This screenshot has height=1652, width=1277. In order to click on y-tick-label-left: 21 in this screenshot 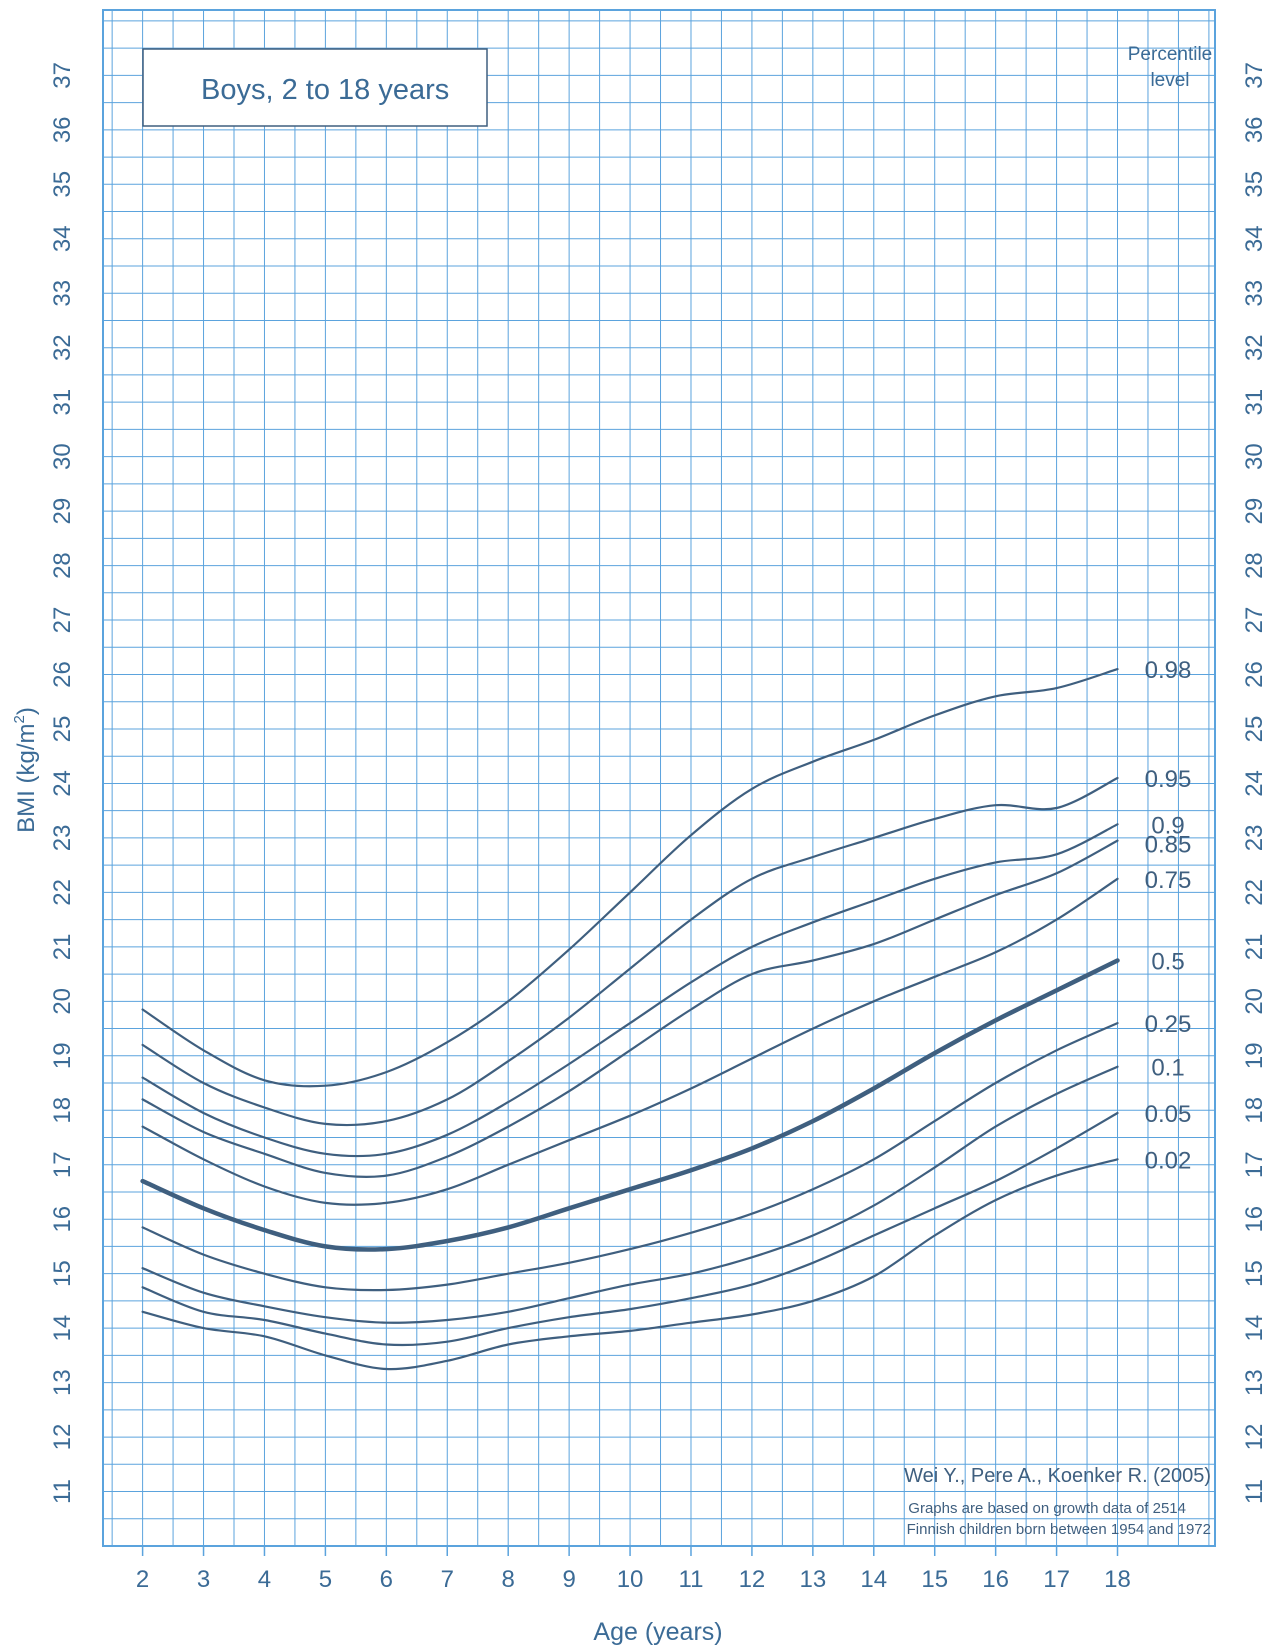, I will do `click(62, 946)`.